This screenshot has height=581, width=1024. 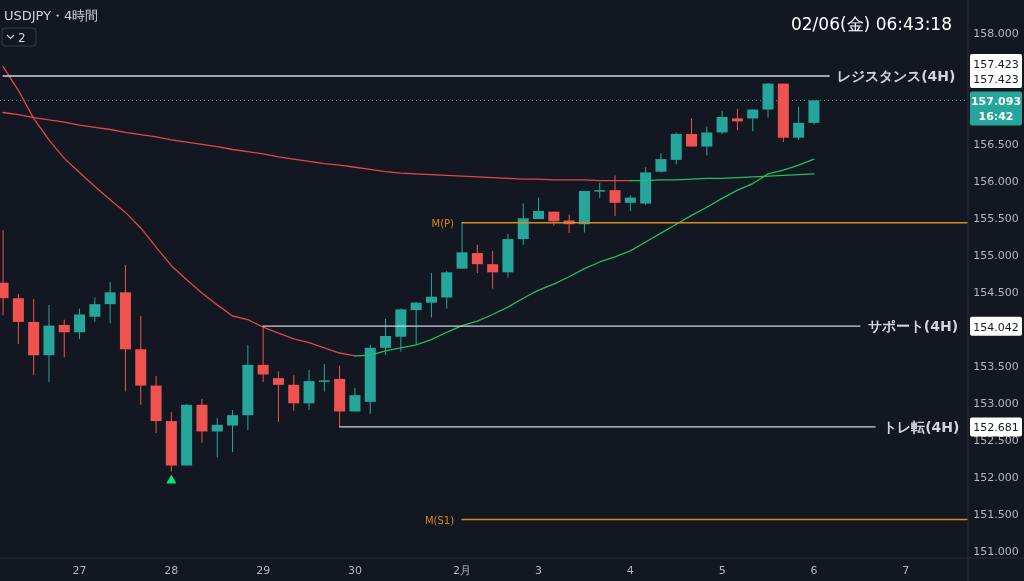 What do you see at coordinates (814, 570) in the screenshot?
I see `x-tick-label: 6` at bounding box center [814, 570].